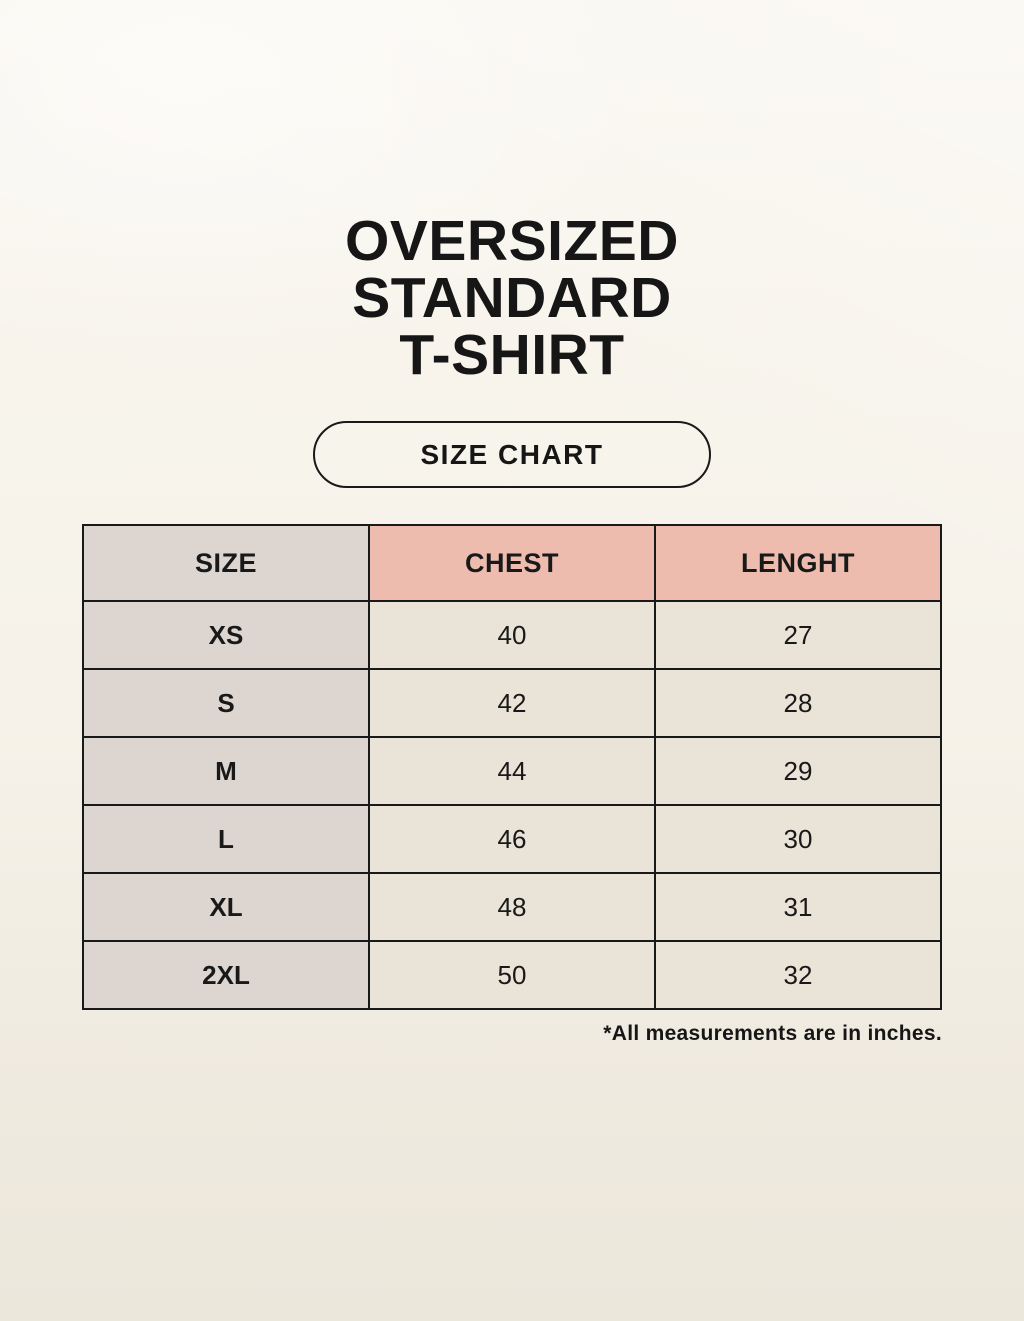 This screenshot has width=1024, height=1321. What do you see at coordinates (226, 563) in the screenshot?
I see `column-header-size: SIZE` at bounding box center [226, 563].